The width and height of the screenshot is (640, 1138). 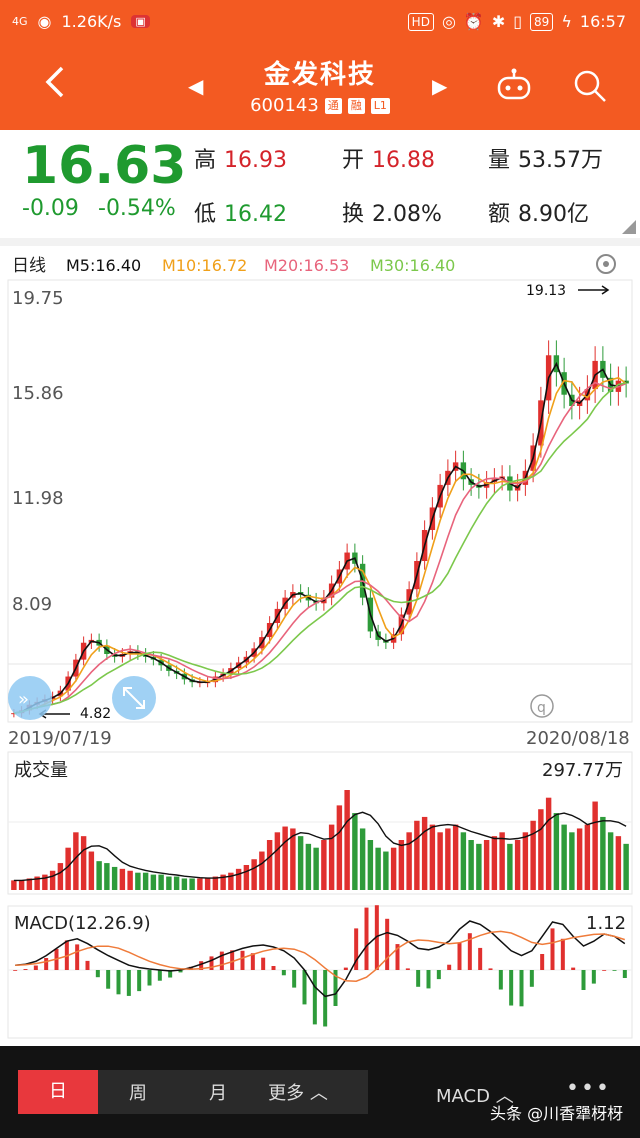 What do you see at coordinates (286, 1093) in the screenshot?
I see `tab-more-label: 更多` at bounding box center [286, 1093].